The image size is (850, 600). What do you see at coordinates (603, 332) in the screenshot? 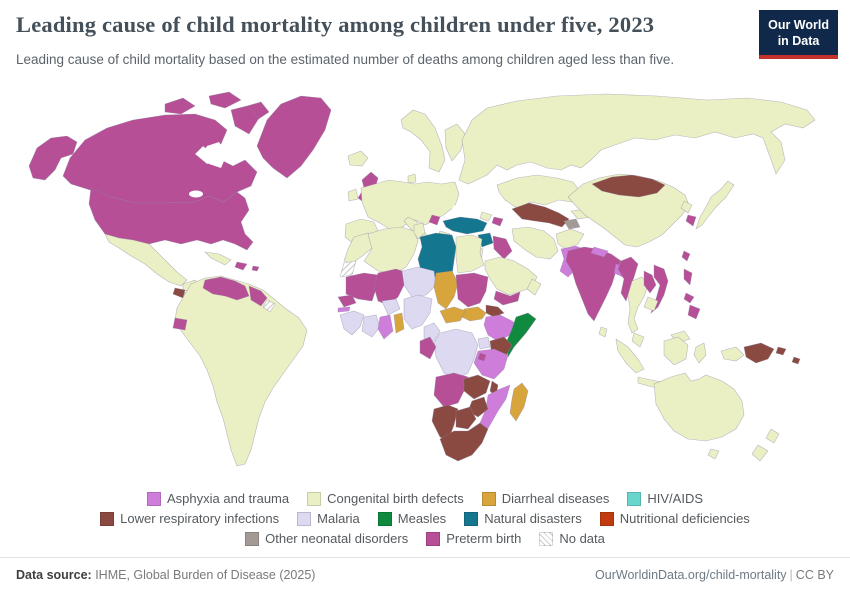
I see `region-sri-lanka` at bounding box center [603, 332].